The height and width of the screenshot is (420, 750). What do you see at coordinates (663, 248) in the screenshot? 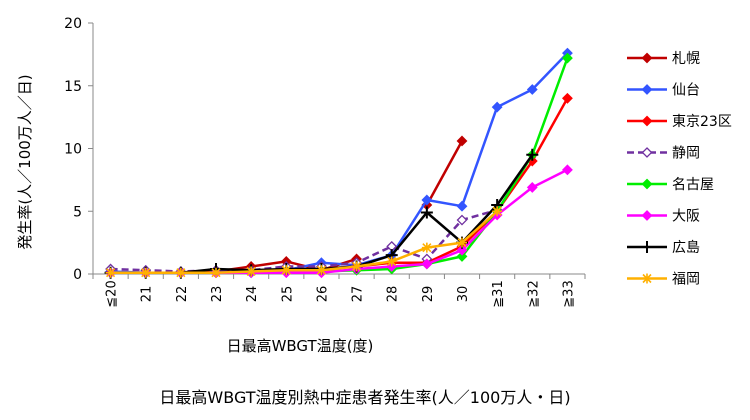
I see `legend-item: 広島` at bounding box center [663, 248].